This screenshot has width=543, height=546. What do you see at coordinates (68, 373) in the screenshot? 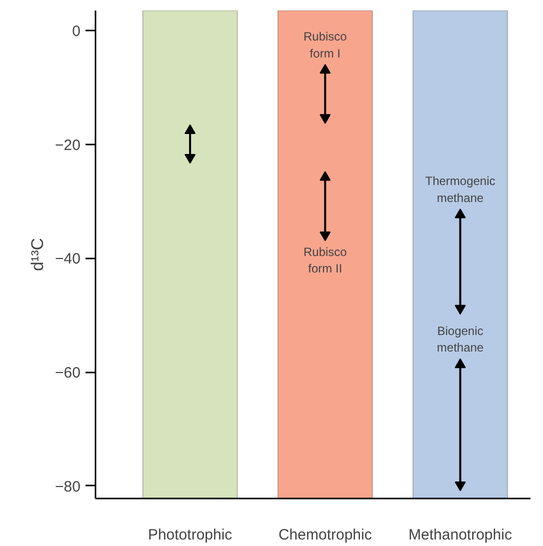
I see `y-tick-label: −60` at bounding box center [68, 373].